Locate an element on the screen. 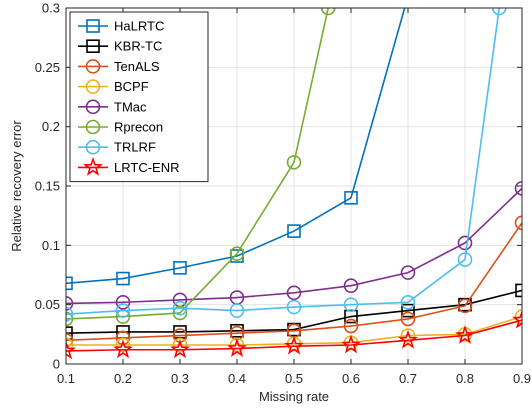 This screenshot has height=410, width=532. x-tick-label: 0.1 is located at coordinates (66, 378).